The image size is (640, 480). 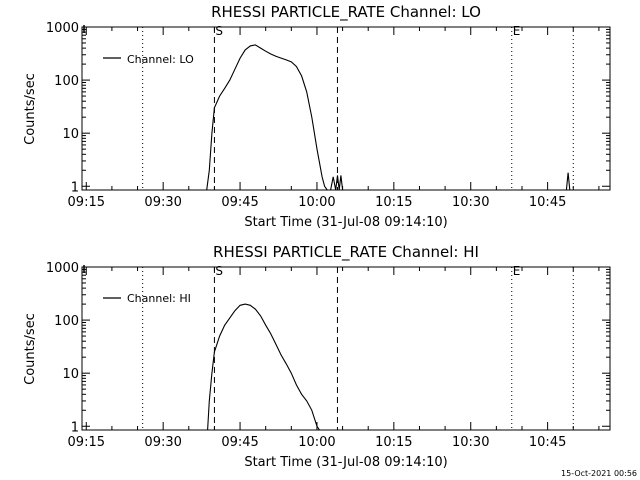 What do you see at coordinates (30, 349) in the screenshot?
I see `panel-hi-ylabel: Counts/sec` at bounding box center [30, 349].